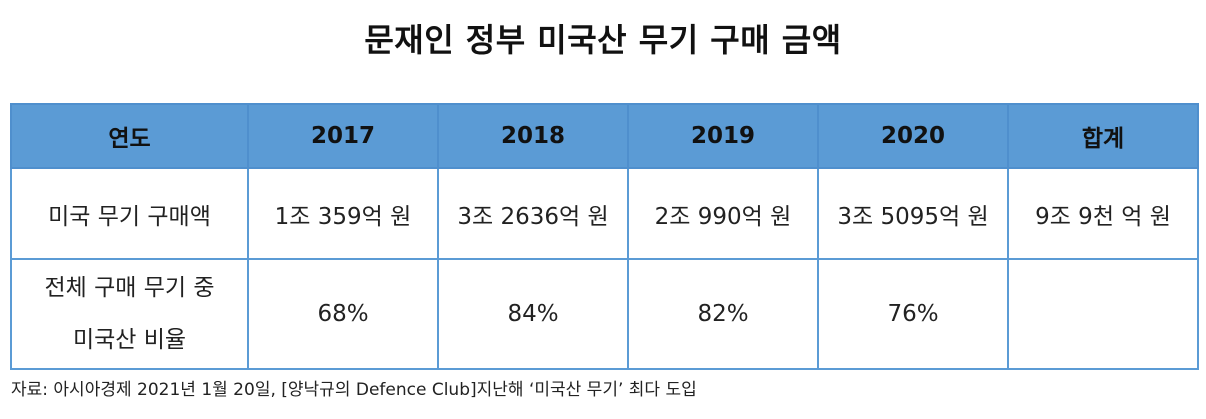 This screenshot has width=1206, height=419. I want to click on cell-us-share-total, so click(1103, 314).